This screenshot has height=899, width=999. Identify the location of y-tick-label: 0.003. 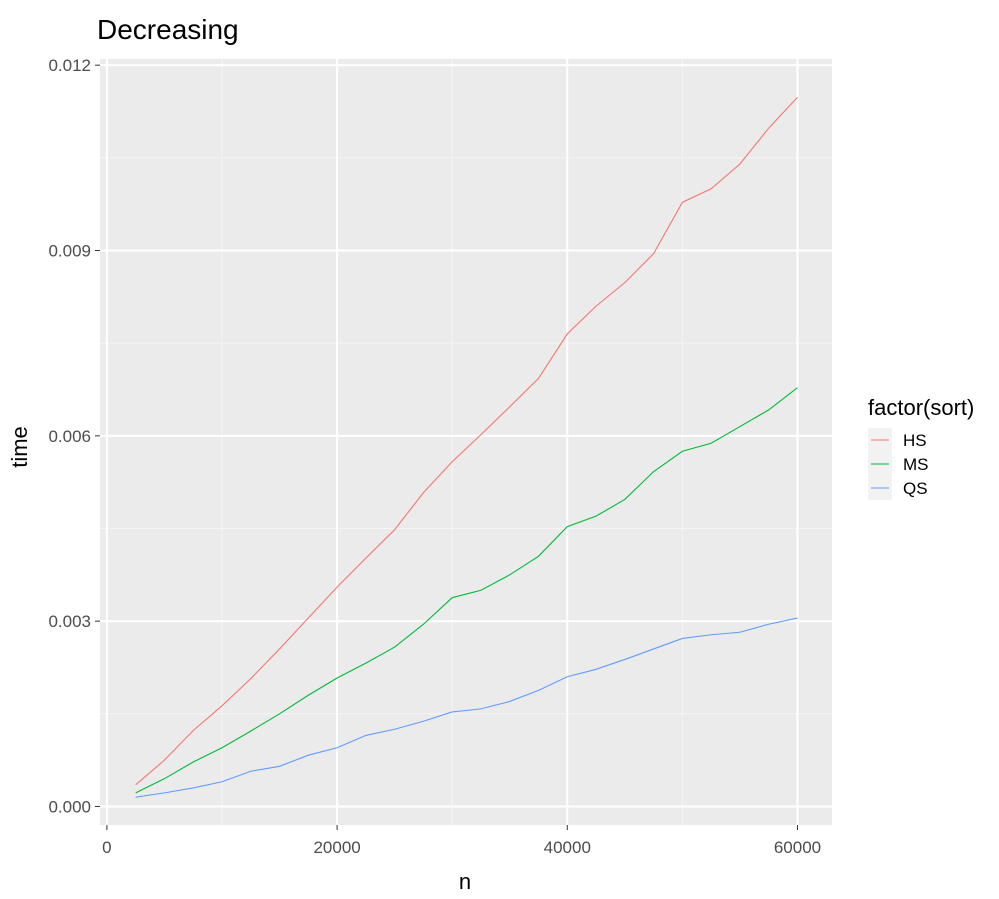
(69, 621).